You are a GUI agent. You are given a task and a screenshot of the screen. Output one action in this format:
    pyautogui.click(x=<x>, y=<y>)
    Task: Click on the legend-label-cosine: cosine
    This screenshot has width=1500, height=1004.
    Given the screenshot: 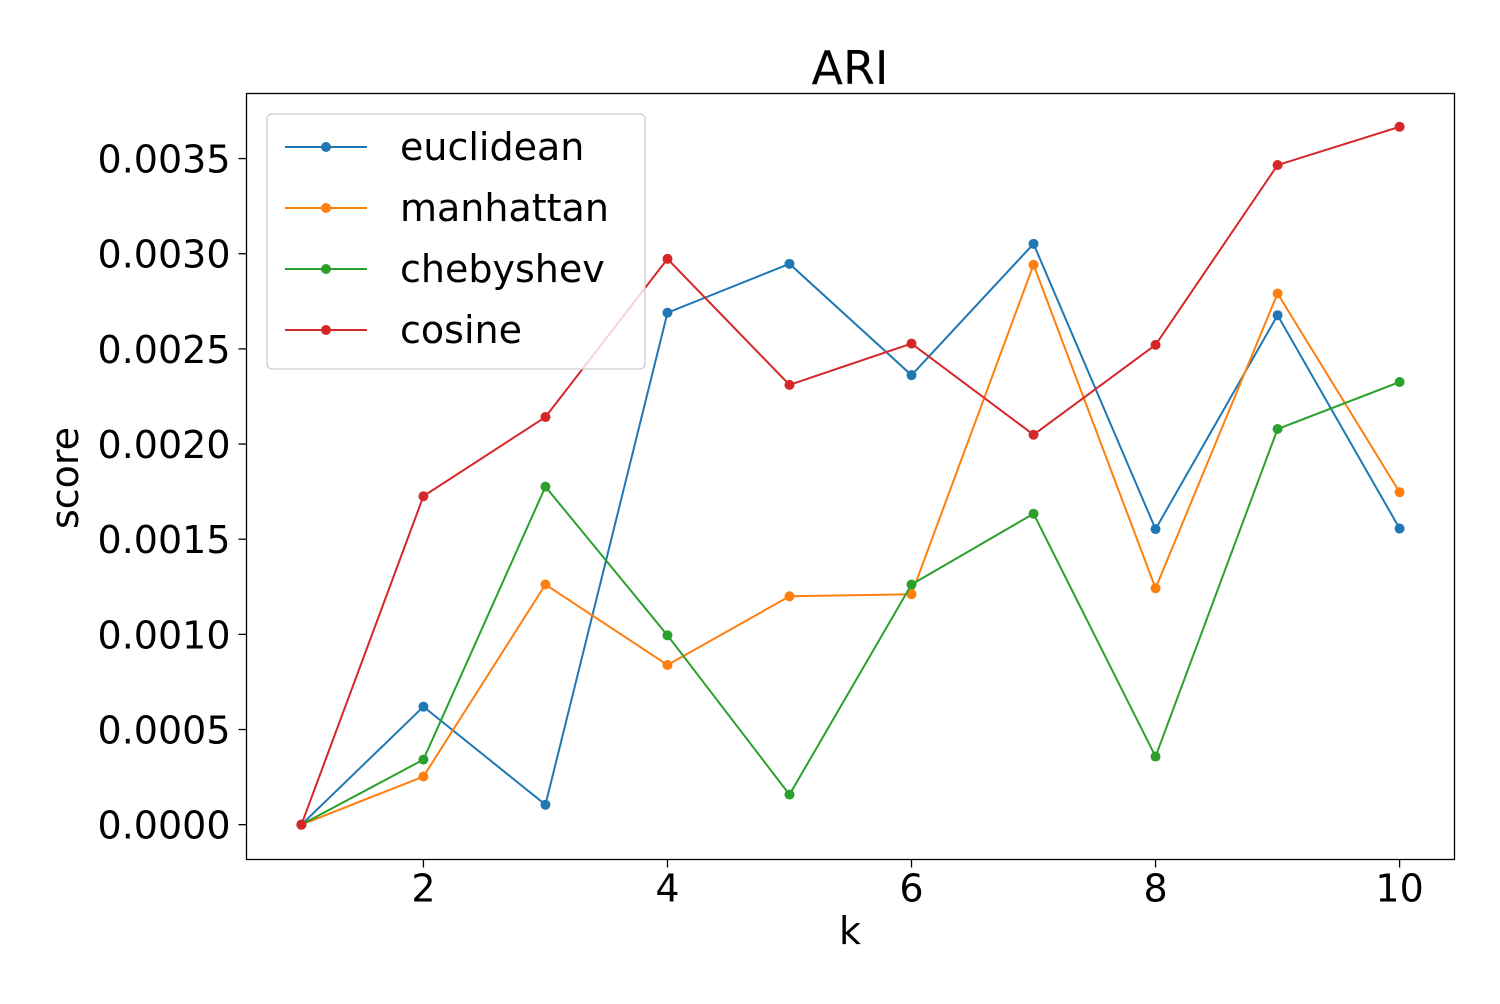 What is the action you would take?
    pyautogui.click(x=461, y=330)
    